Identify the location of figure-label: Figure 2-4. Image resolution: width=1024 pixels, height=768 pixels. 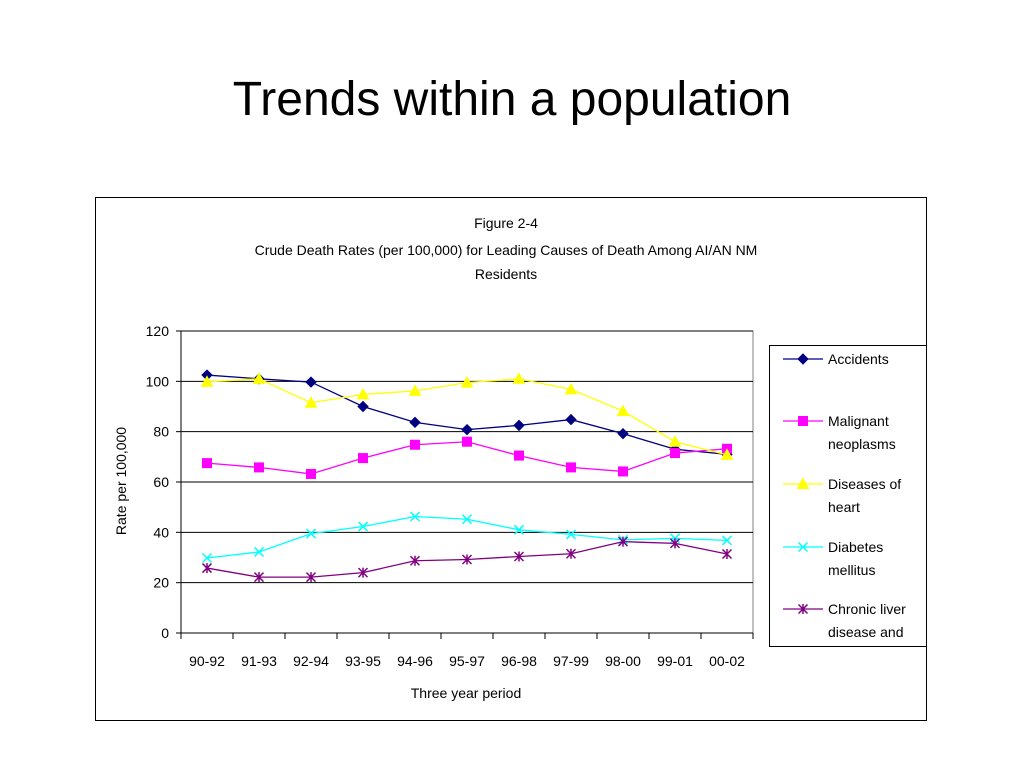
(506, 223).